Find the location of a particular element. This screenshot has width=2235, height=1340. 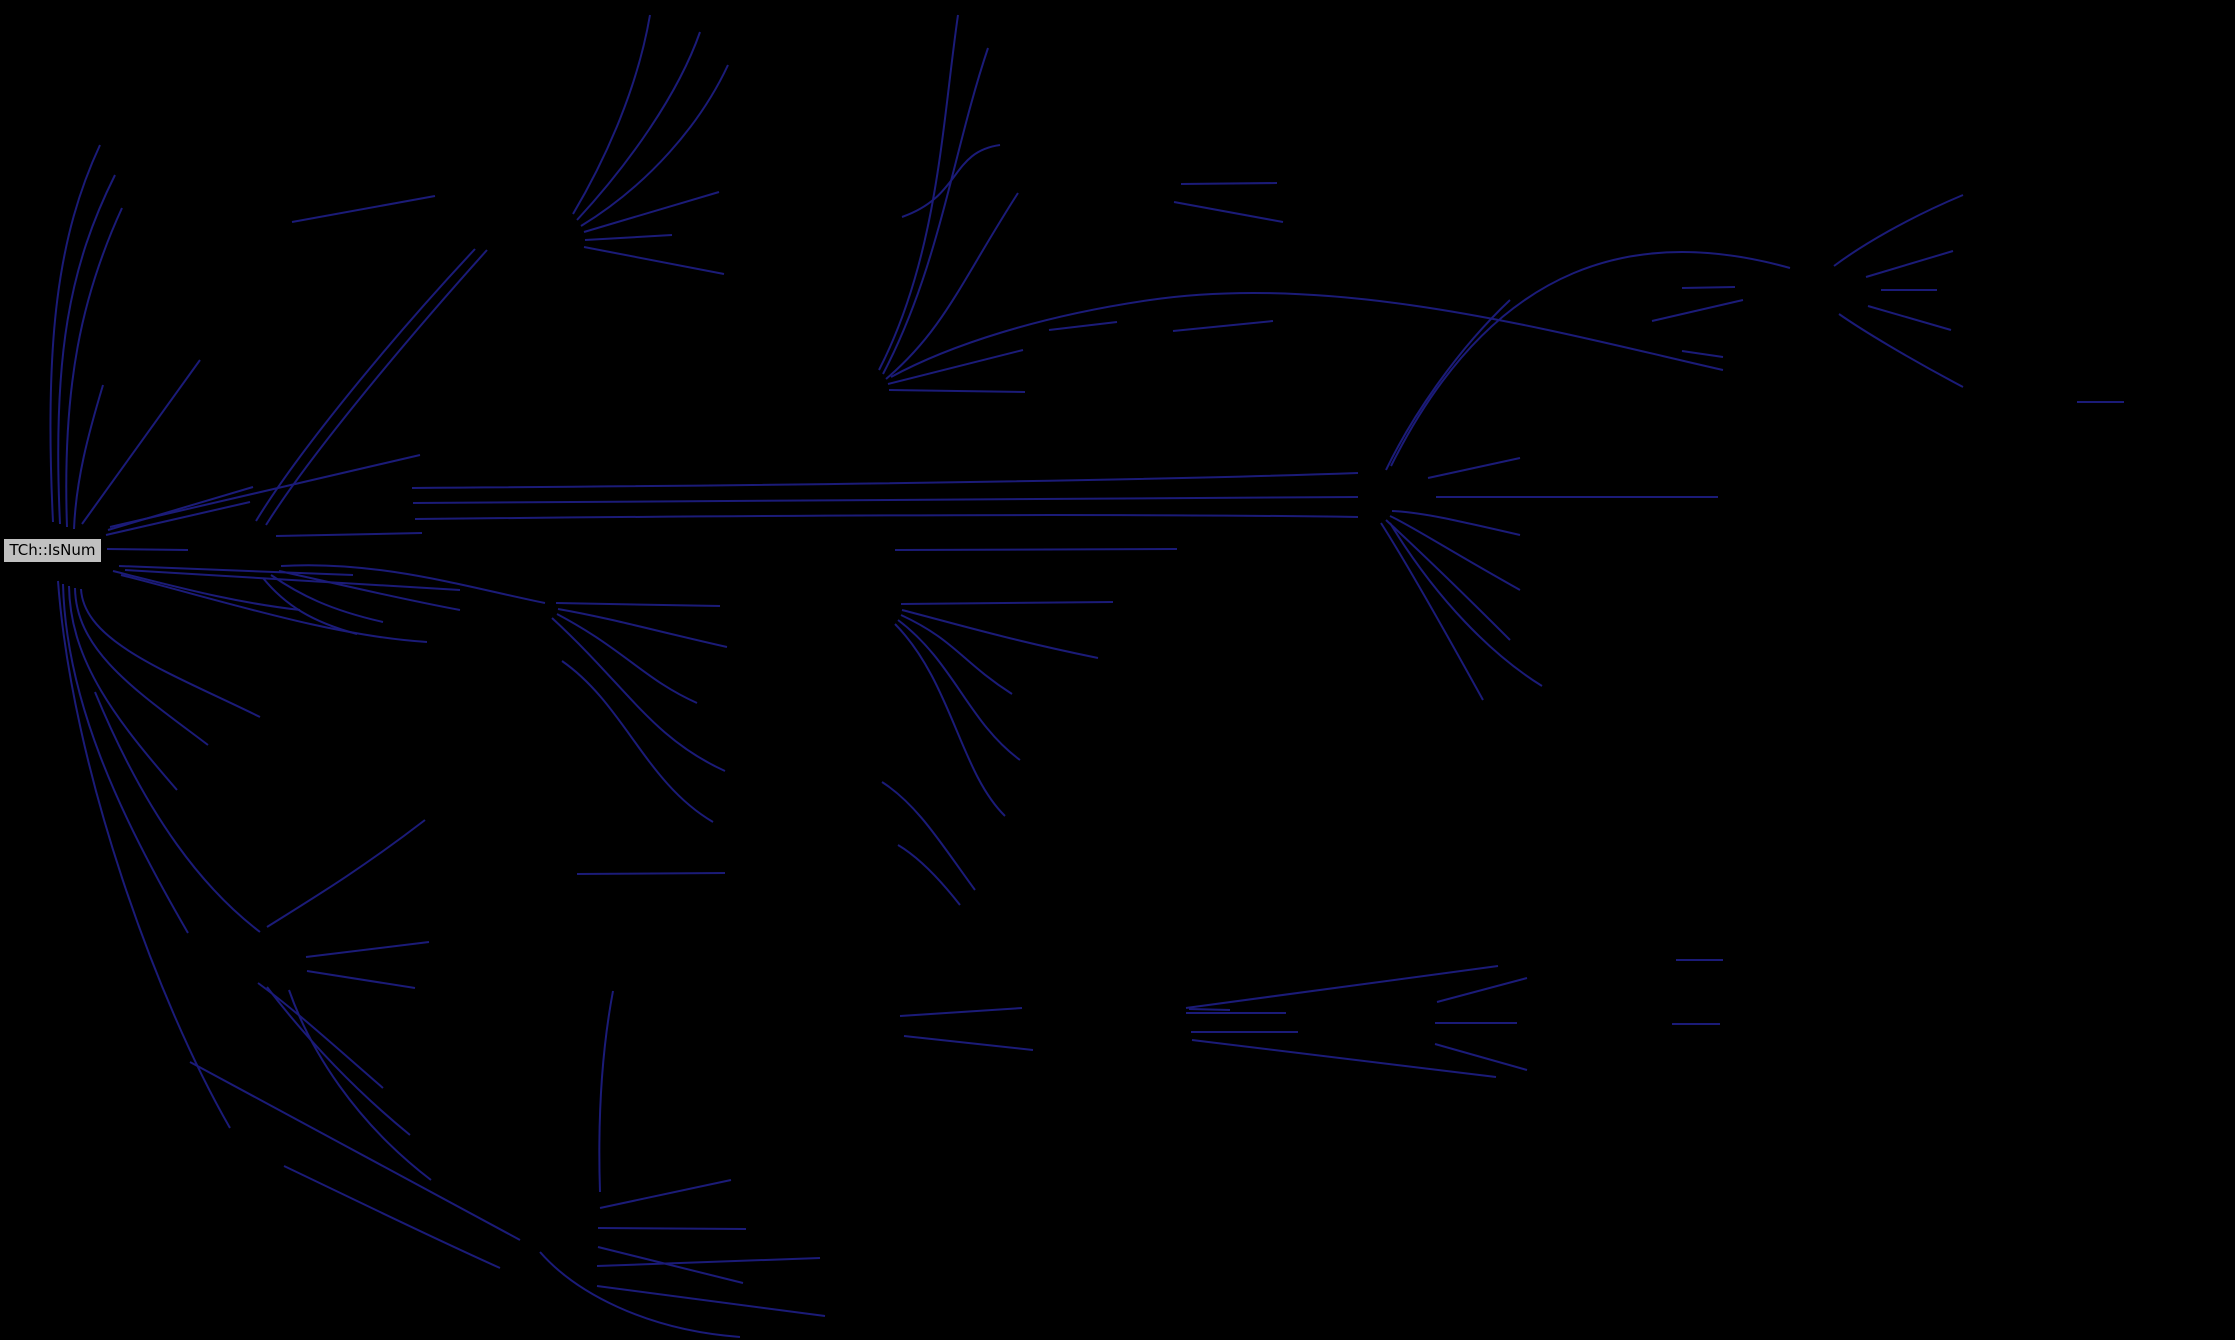

node-tch-isnum: TCh::IsNum is located at coordinates (52, 550).